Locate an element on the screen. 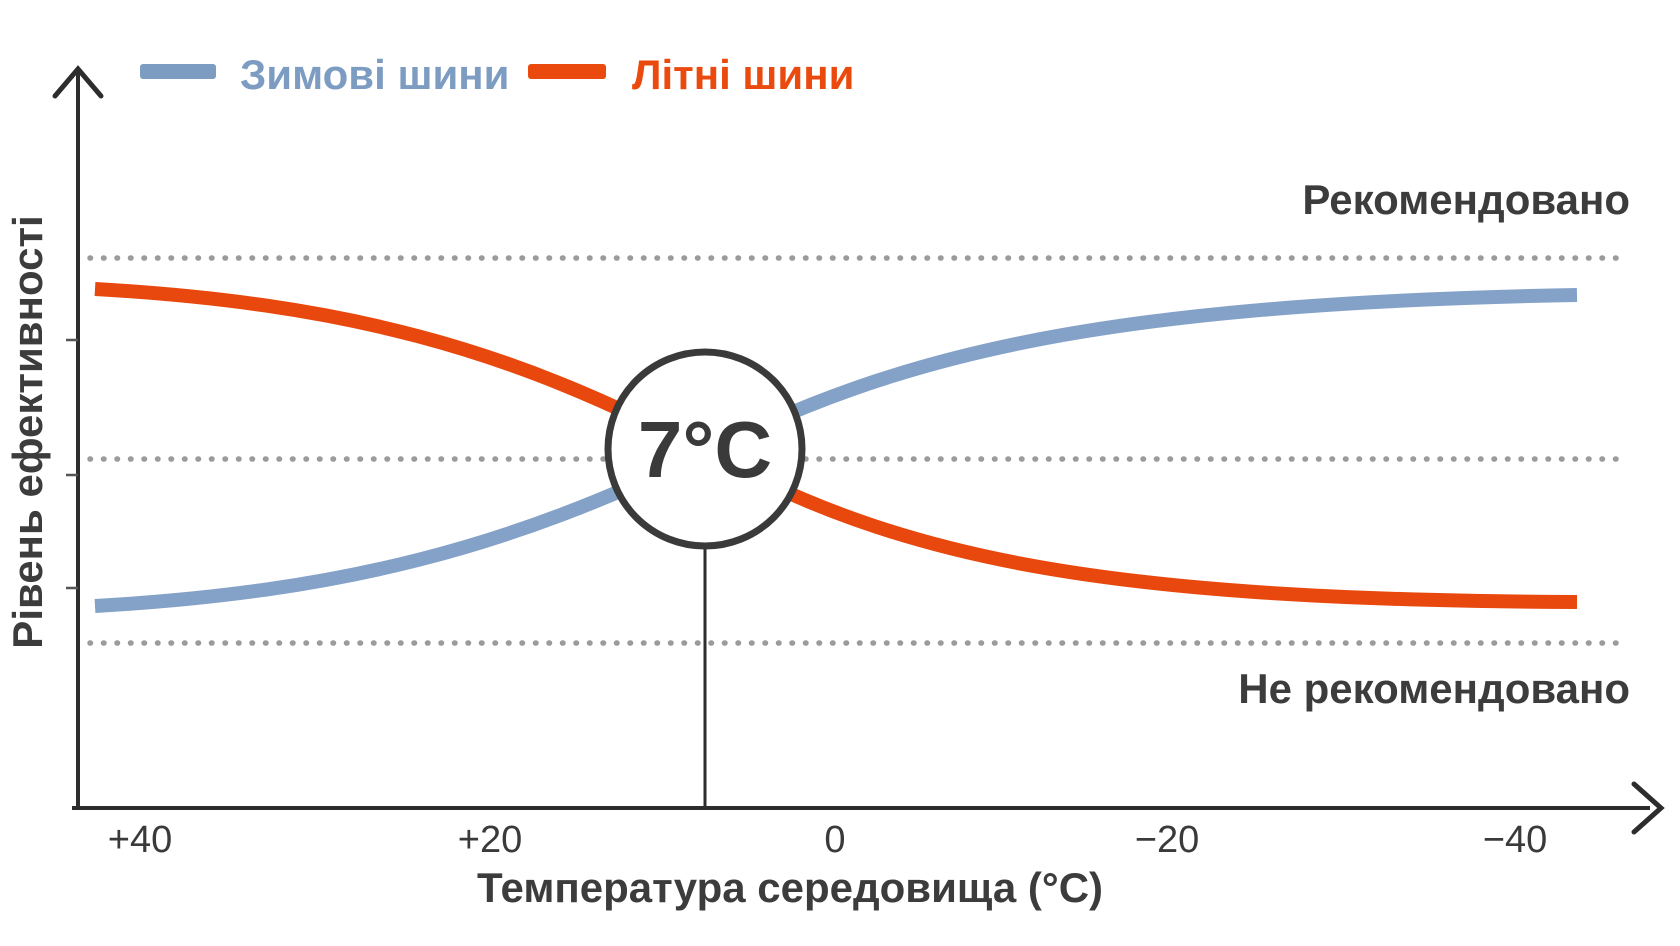 The image size is (1680, 946). x-tick-label: +40 is located at coordinates (140, 840).